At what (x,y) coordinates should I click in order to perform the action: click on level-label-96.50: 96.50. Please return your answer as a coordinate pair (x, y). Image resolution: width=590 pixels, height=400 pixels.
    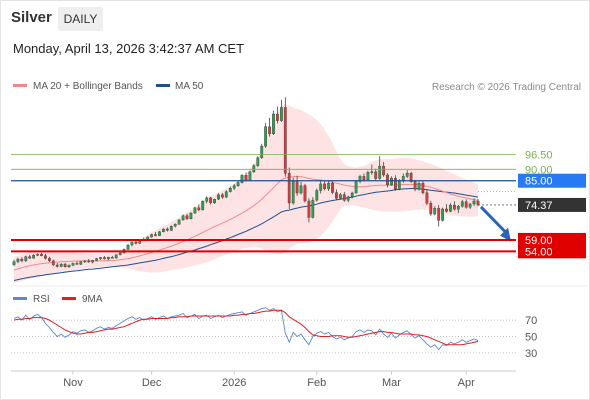
    Looking at the image, I should click on (539, 156).